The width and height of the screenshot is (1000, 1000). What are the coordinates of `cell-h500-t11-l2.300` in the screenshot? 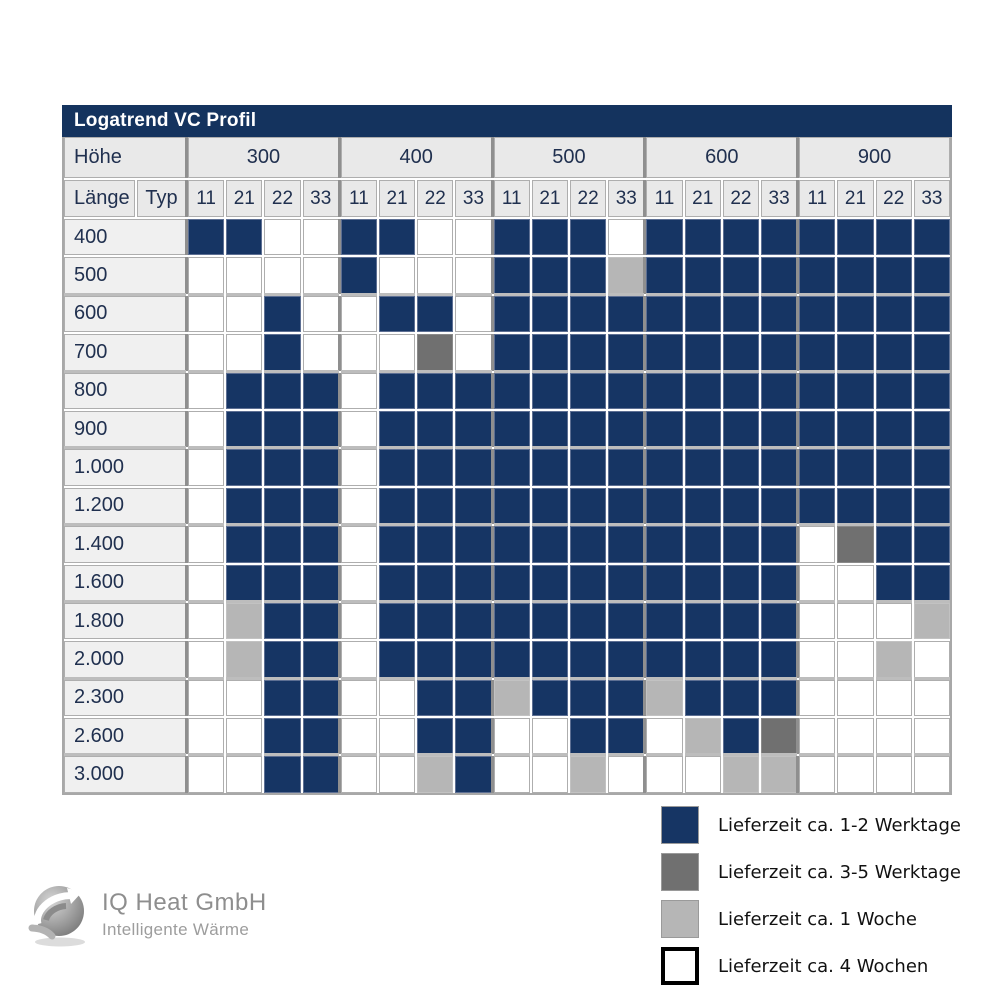 It's located at (511, 698).